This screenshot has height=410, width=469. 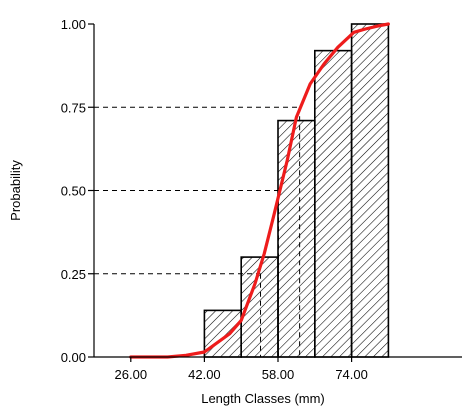 I want to click on y-axis-title: Probability, so click(x=15, y=190).